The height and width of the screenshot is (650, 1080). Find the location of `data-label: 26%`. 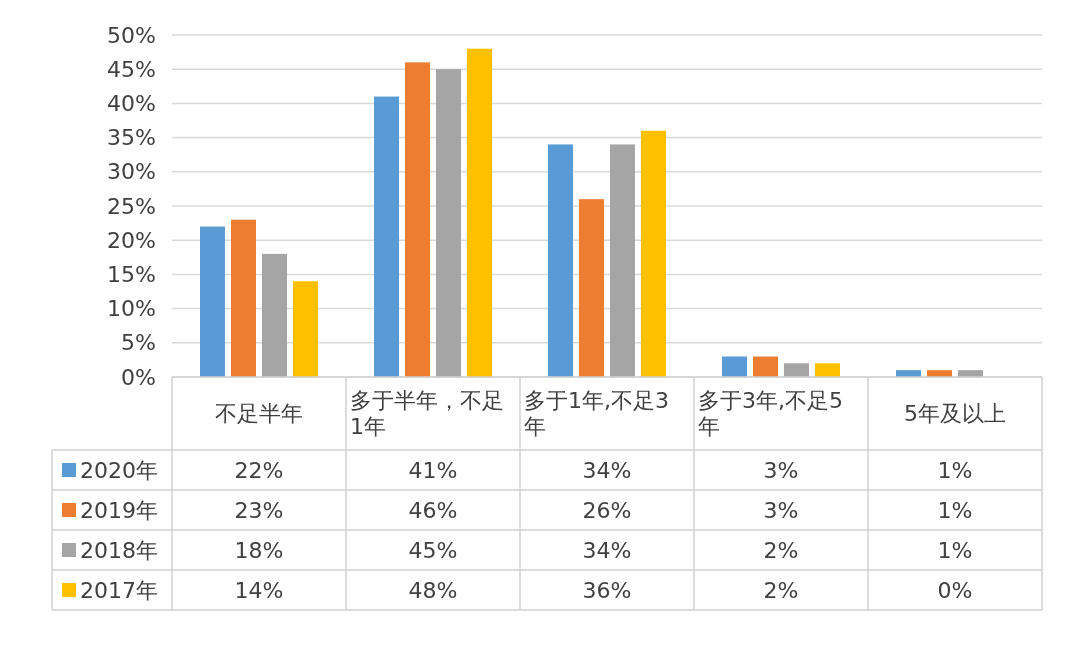

data-label: 26% is located at coordinates (607, 510).